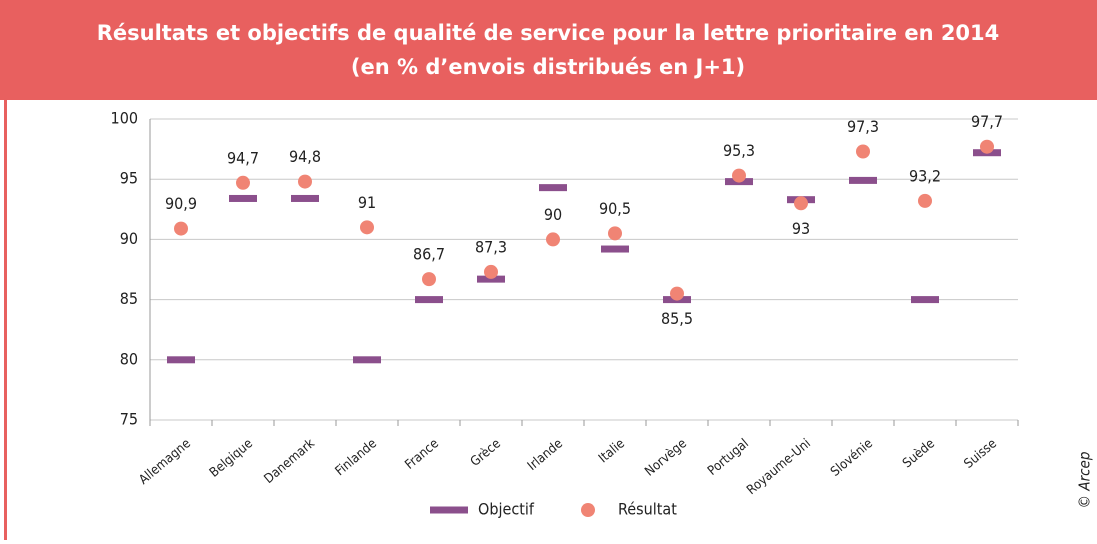 The width and height of the screenshot is (1097, 544). Describe the element at coordinates (739, 150) in the screenshot. I see `data-label: 95,3` at that location.